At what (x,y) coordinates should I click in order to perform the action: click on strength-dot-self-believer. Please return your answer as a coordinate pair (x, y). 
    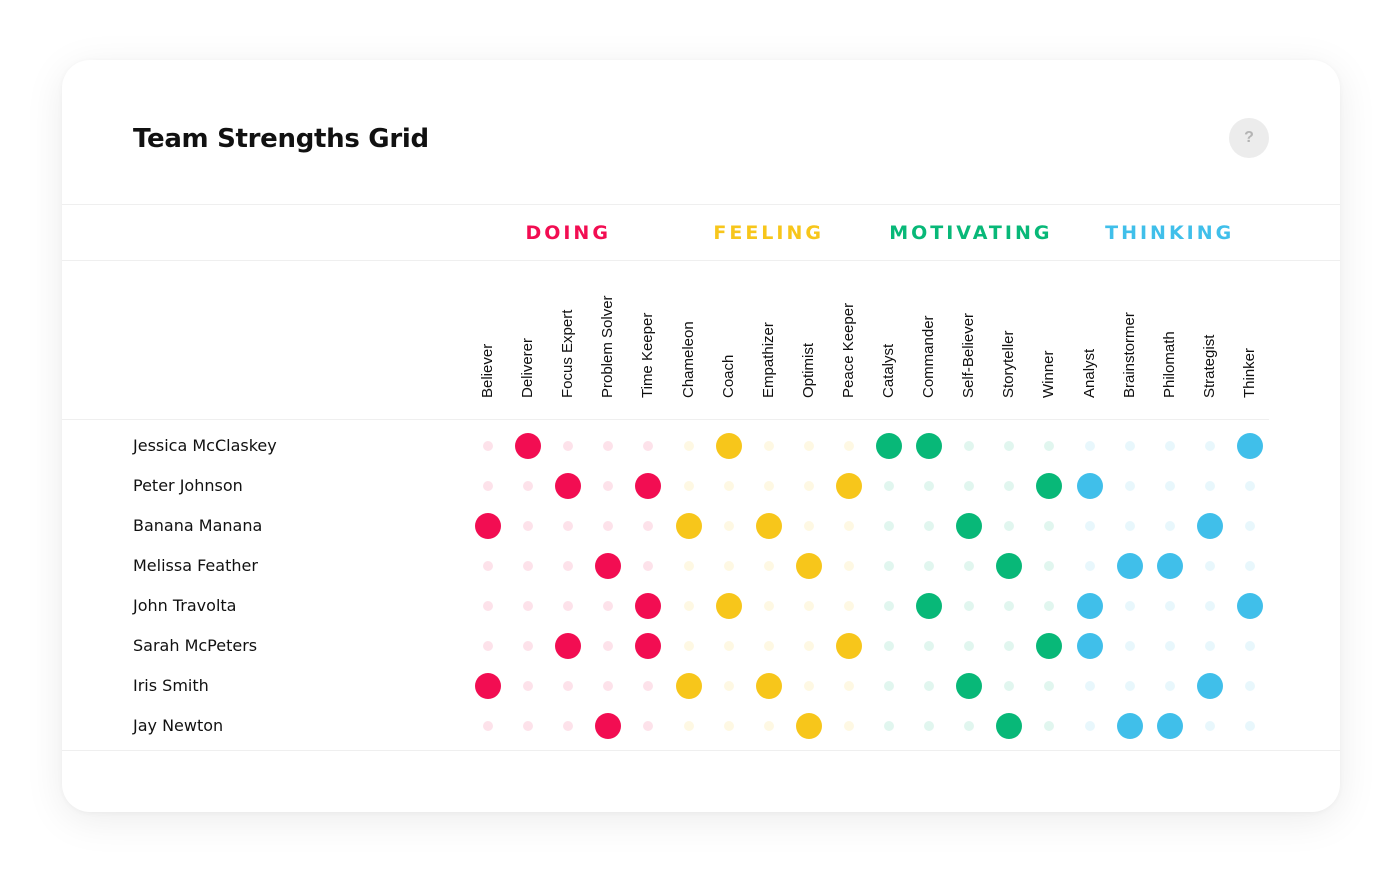
    Looking at the image, I should click on (969, 686).